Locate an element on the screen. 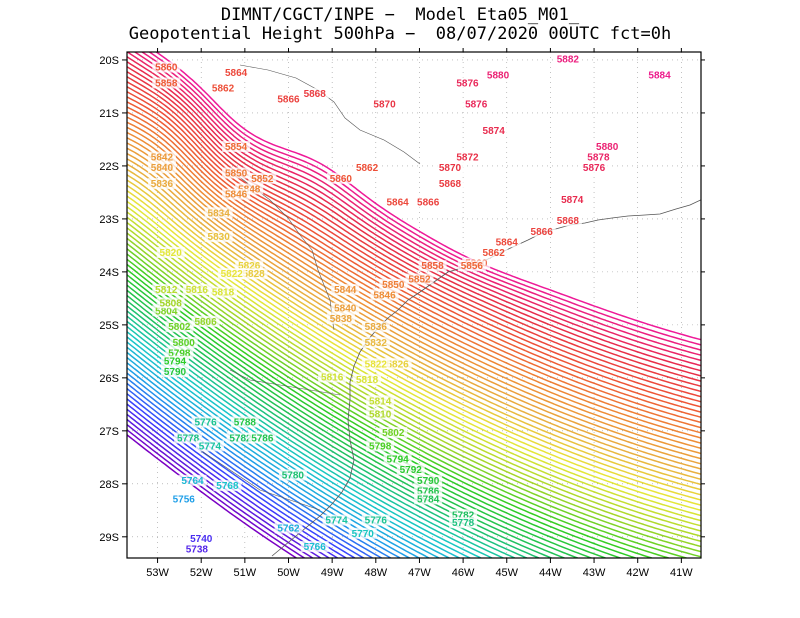 The height and width of the screenshot is (618, 800). contour-label: 5810 is located at coordinates (380, 415).